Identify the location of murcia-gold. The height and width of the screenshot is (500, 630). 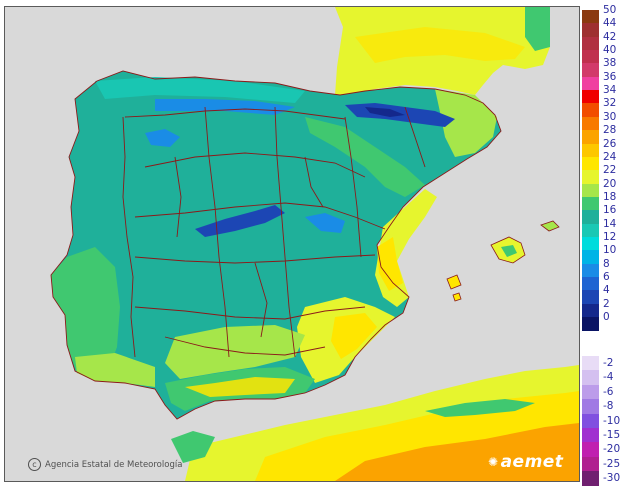
(354, 336).